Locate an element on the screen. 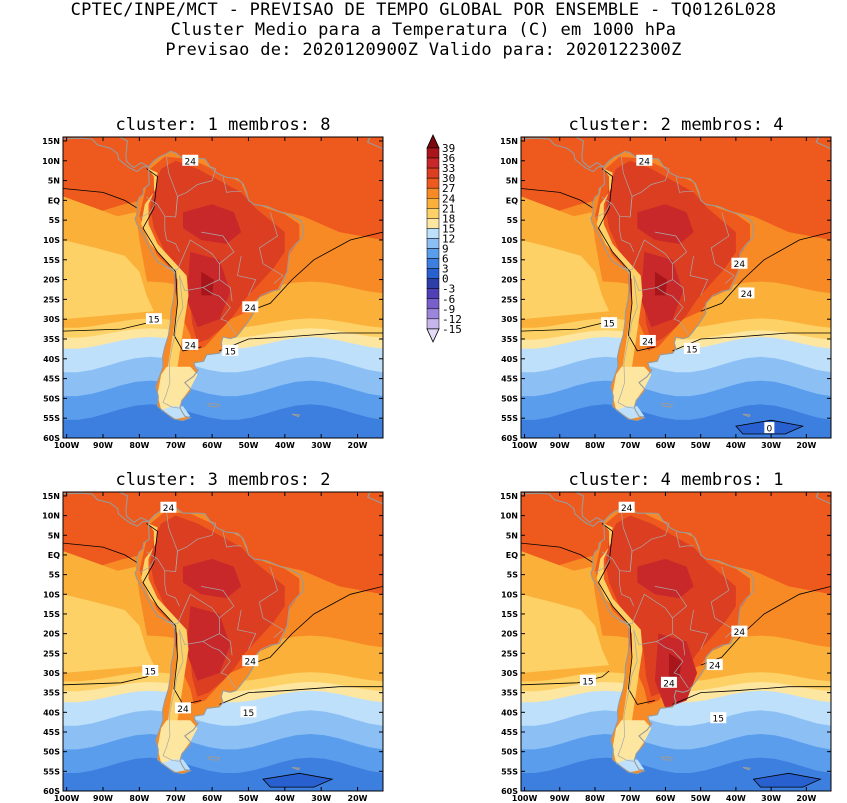 Image resolution: width=847 pixels, height=803 pixels. colorbar-label: 36 is located at coordinates (448, 158).